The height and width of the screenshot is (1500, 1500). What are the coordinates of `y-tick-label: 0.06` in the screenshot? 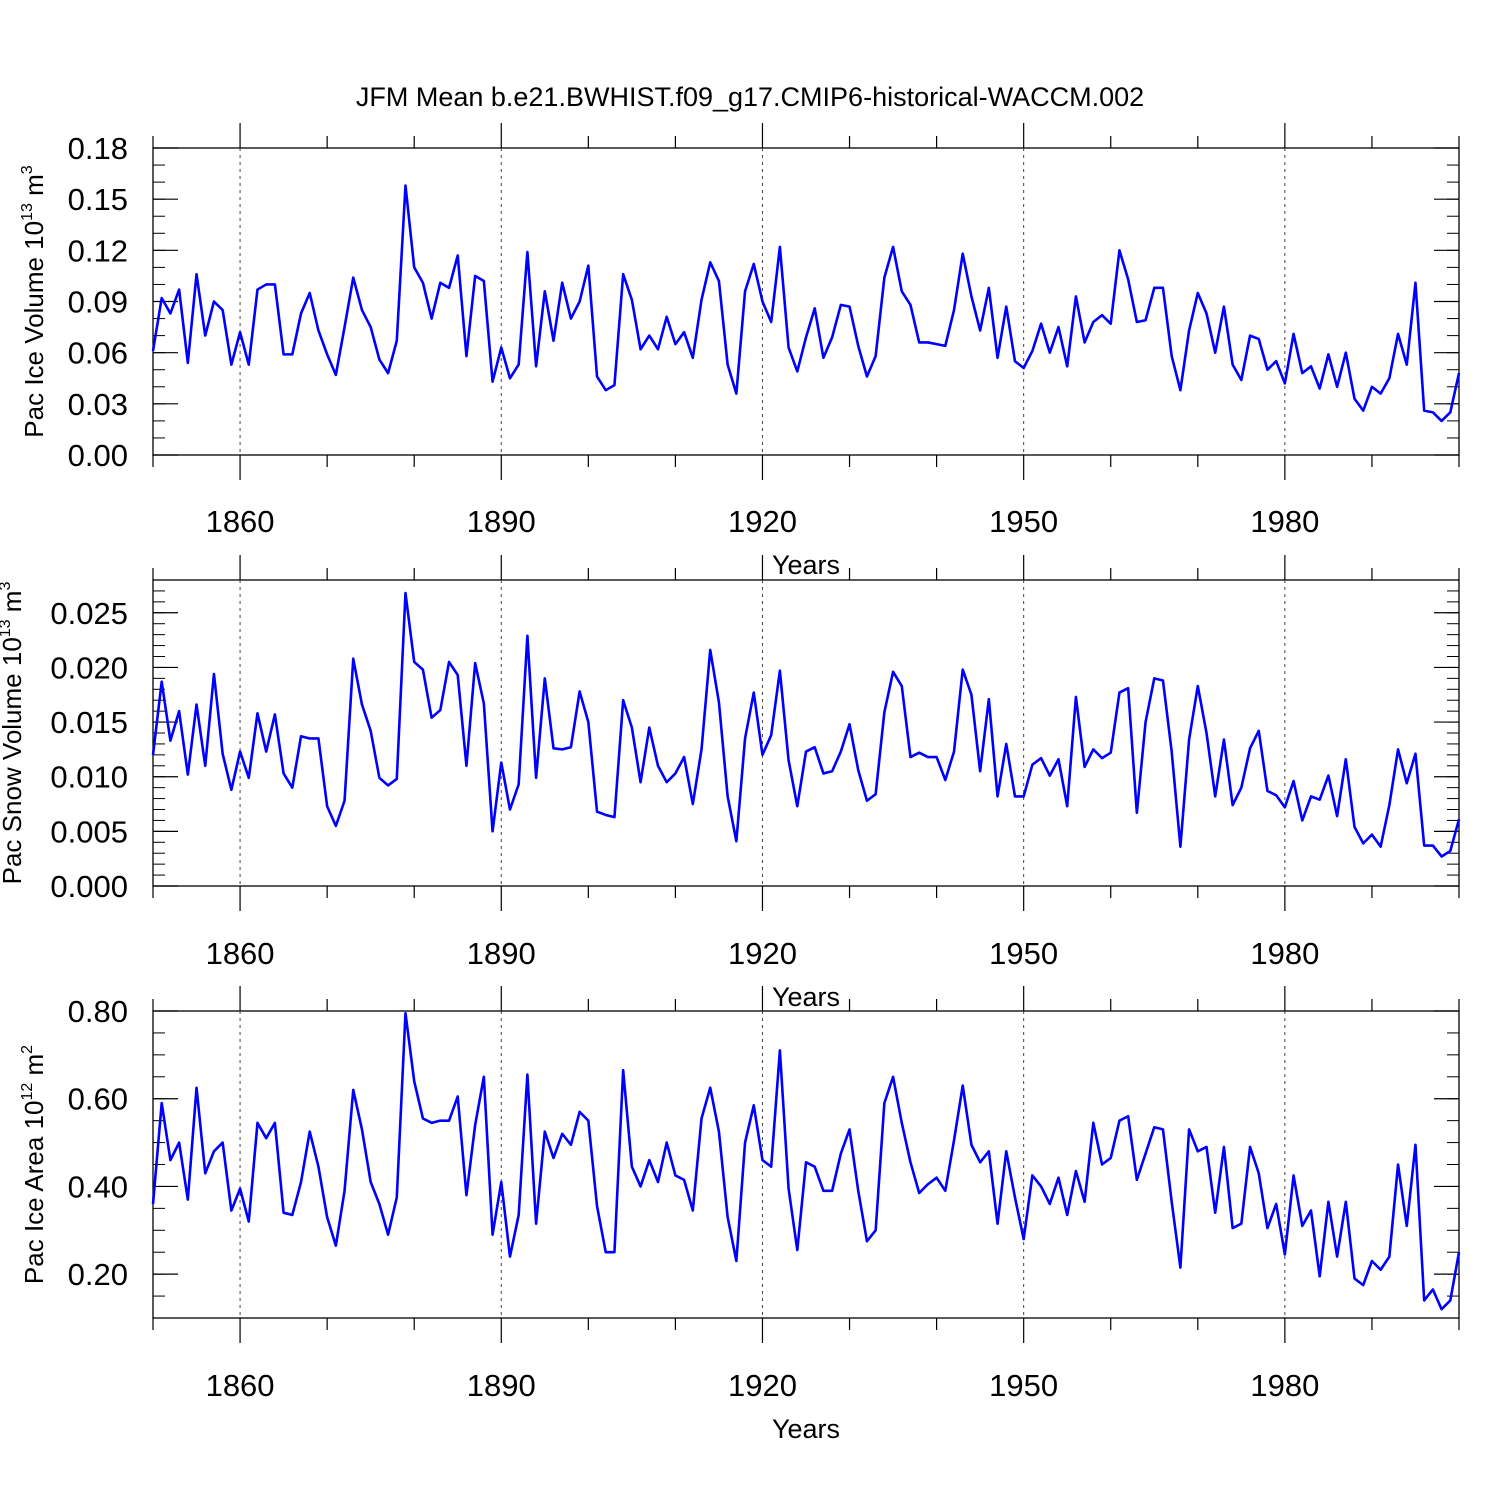 It's located at (98, 353).